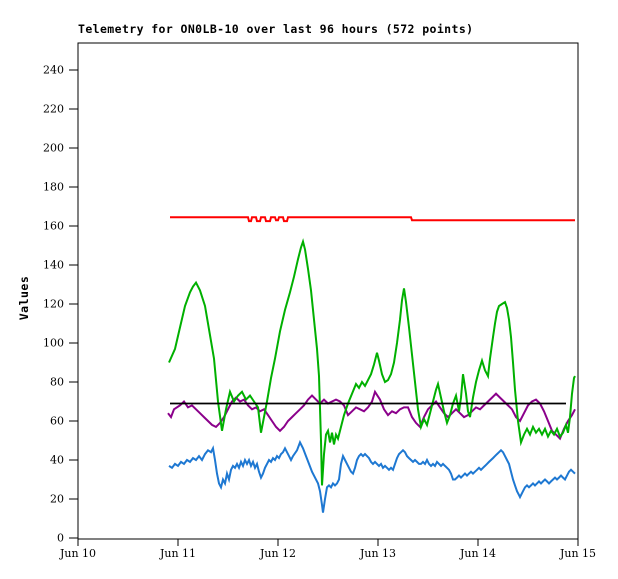 The height and width of the screenshot is (579, 618). Describe the element at coordinates (277, 553) in the screenshot. I see `x-tick-label: Jun 12` at that location.